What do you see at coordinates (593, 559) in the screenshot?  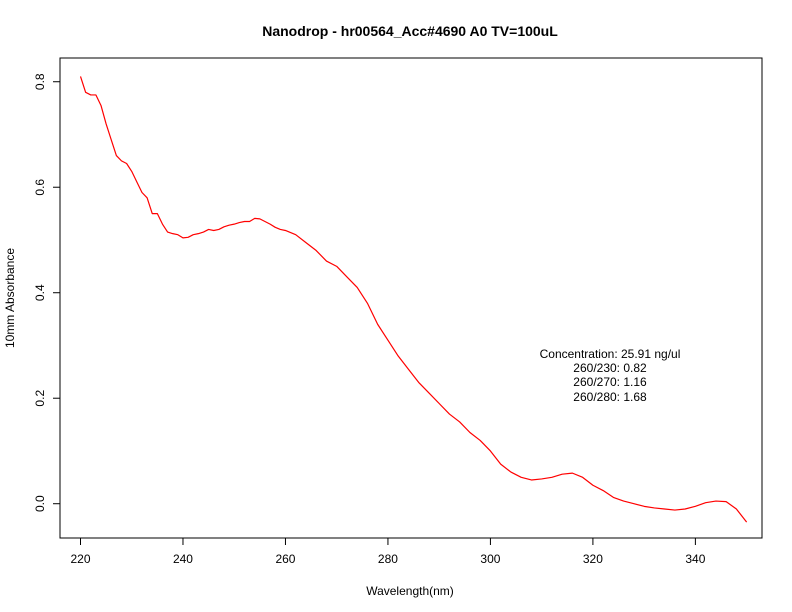 I see `x-tick-label: 320` at bounding box center [593, 559].